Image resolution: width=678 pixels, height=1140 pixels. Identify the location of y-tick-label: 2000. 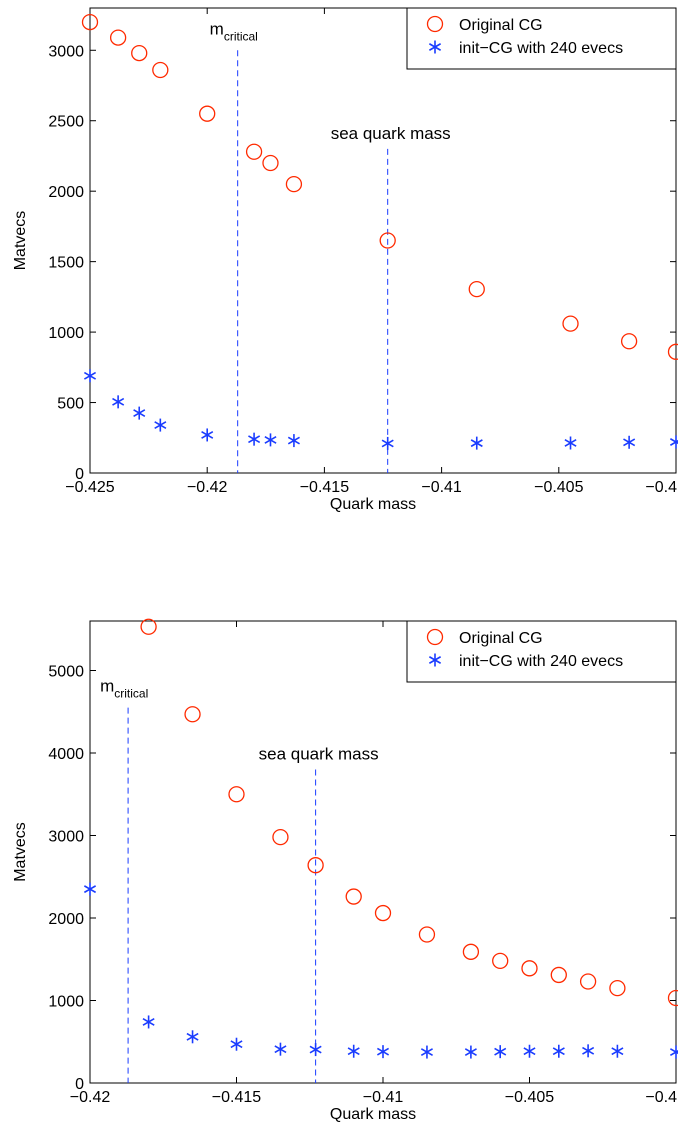
(66, 919).